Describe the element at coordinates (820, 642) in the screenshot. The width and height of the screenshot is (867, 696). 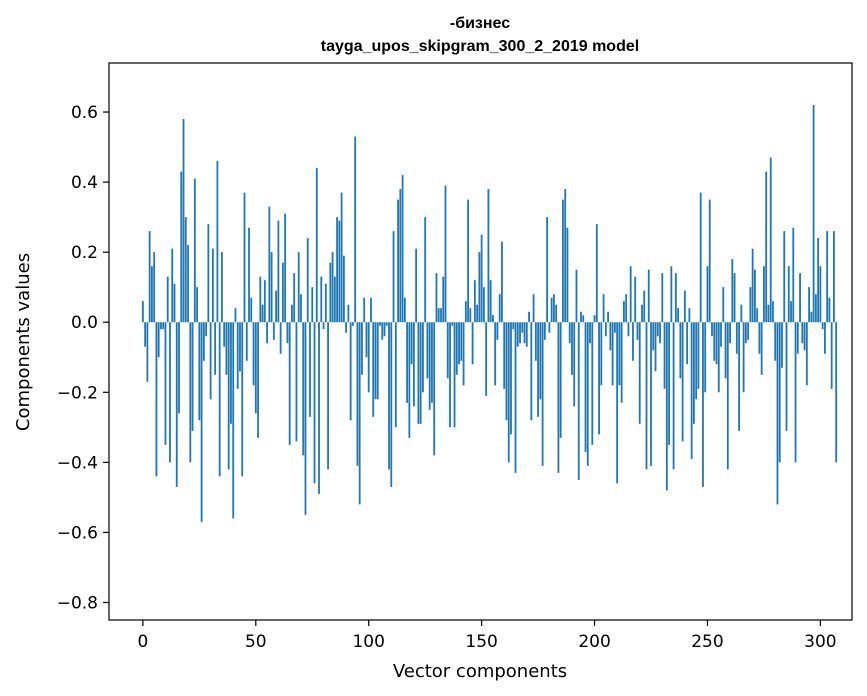
I see `x-tick-label-300: 300` at that location.